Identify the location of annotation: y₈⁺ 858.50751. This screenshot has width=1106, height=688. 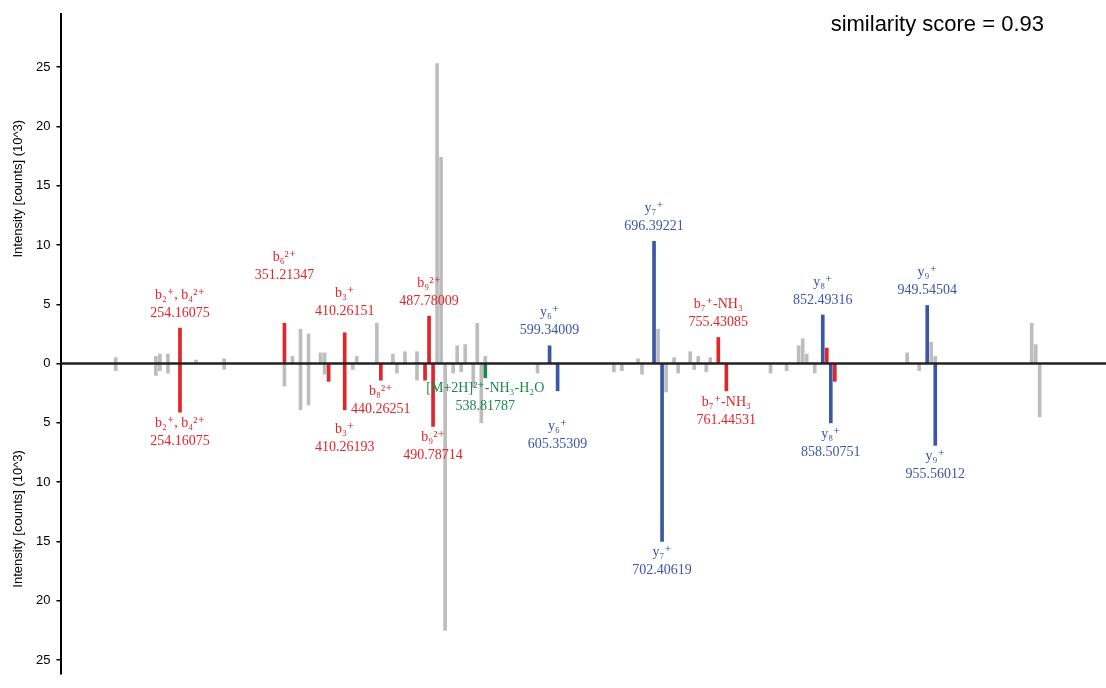
(831, 442).